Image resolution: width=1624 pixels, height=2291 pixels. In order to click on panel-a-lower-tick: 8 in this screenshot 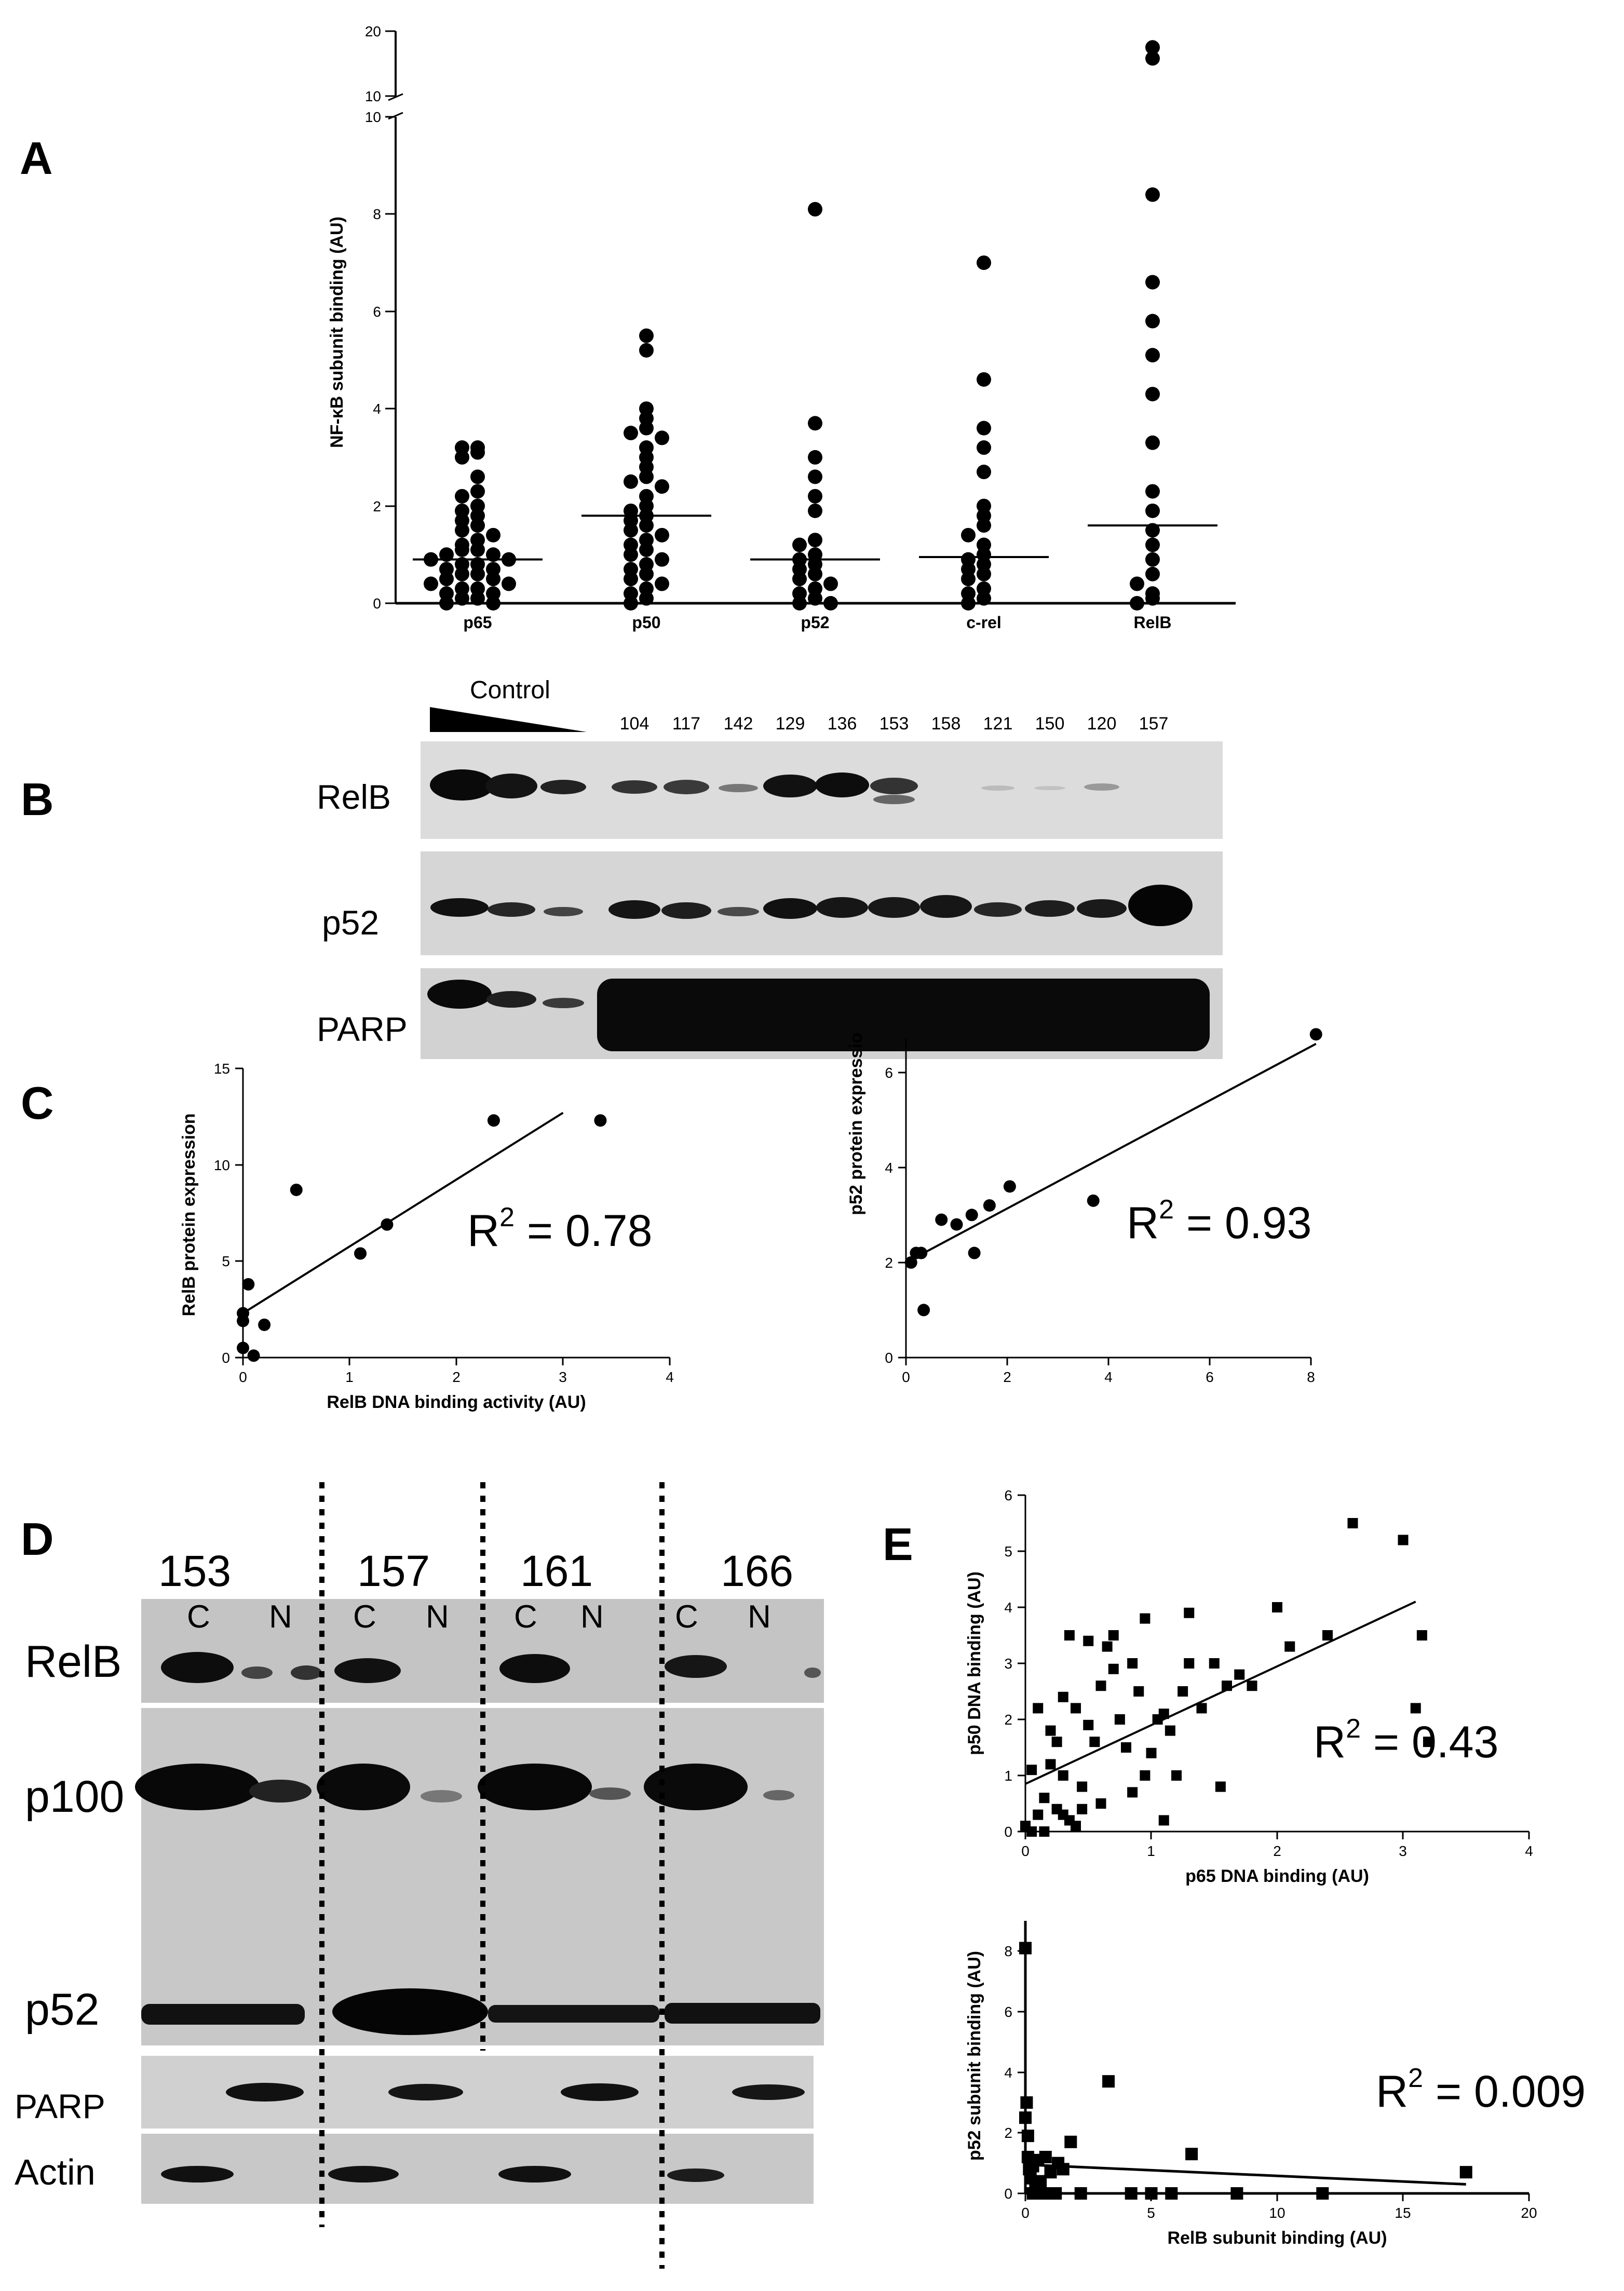, I will do `click(377, 214)`.